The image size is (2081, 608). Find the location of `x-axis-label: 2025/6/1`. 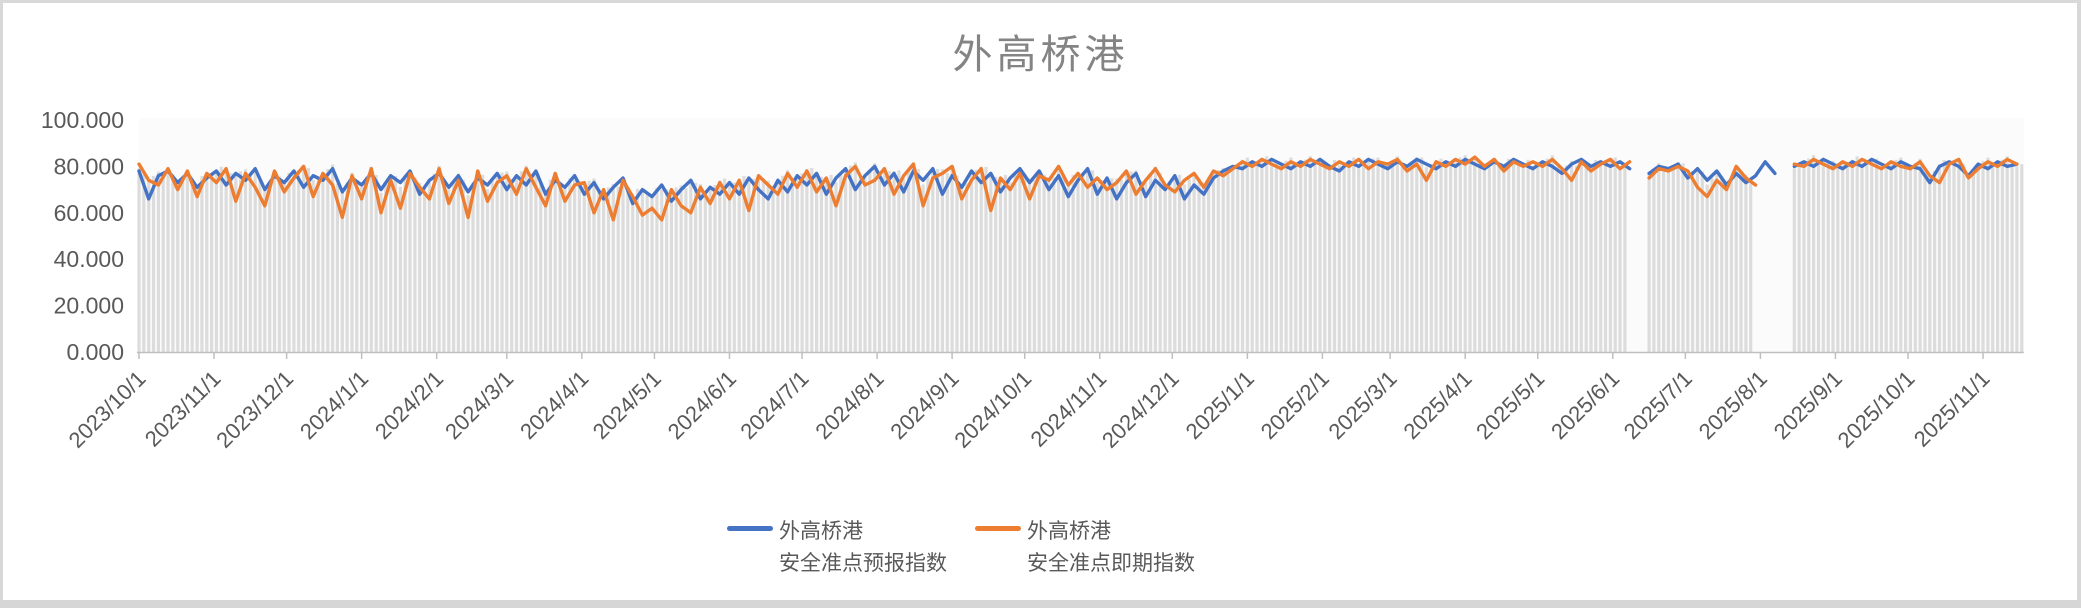

x-axis-label: 2025/6/1 is located at coordinates (1585, 405).